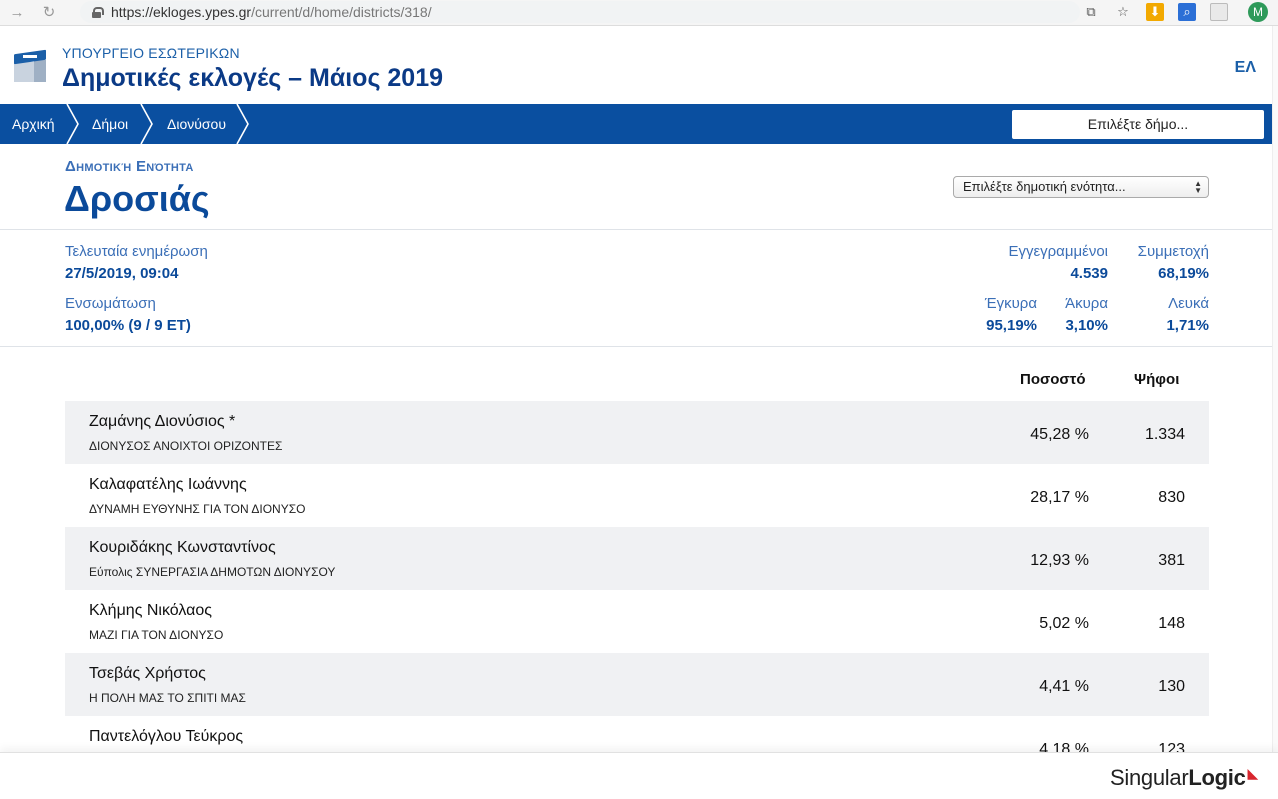  Describe the element at coordinates (1089, 273) in the screenshot. I see `registered-value: 4.539` at that location.